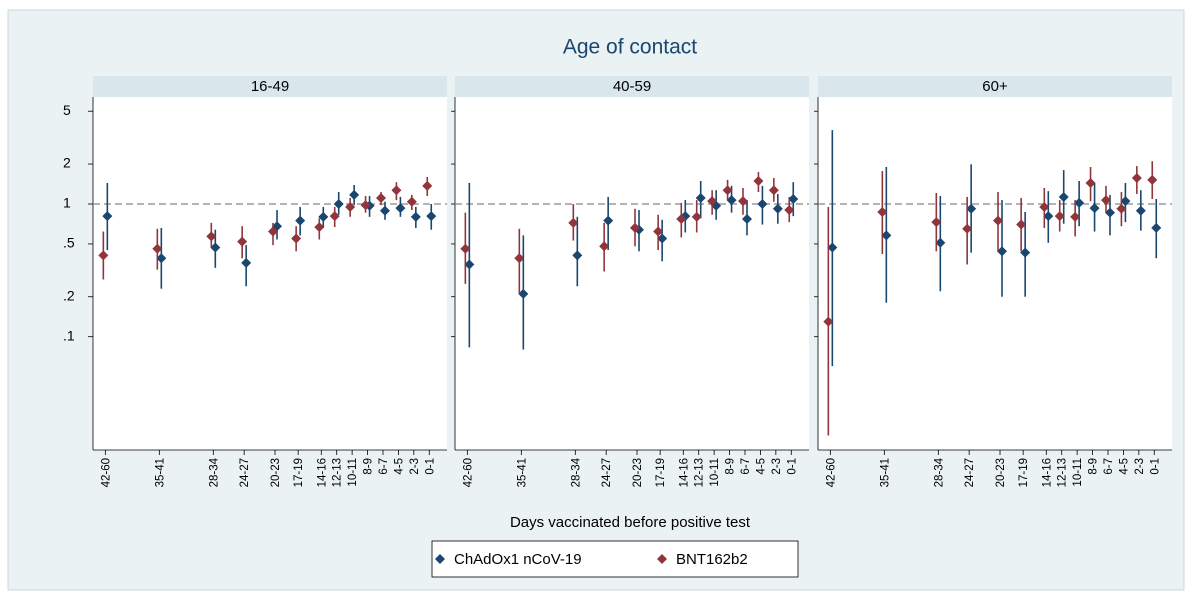  What do you see at coordinates (1109, 466) in the screenshot?
I see `x-tick-label: 6-7` at bounding box center [1109, 466].